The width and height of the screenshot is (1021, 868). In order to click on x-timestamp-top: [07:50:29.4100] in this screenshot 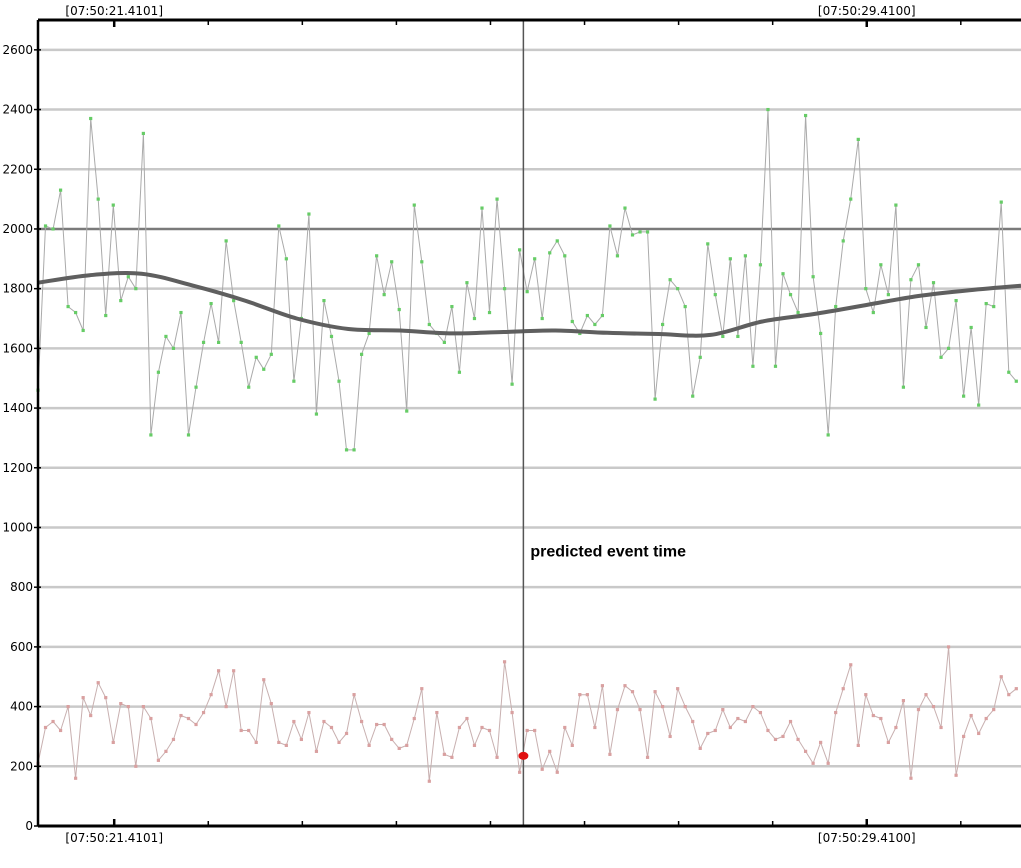, I will do `click(867, 11)`.